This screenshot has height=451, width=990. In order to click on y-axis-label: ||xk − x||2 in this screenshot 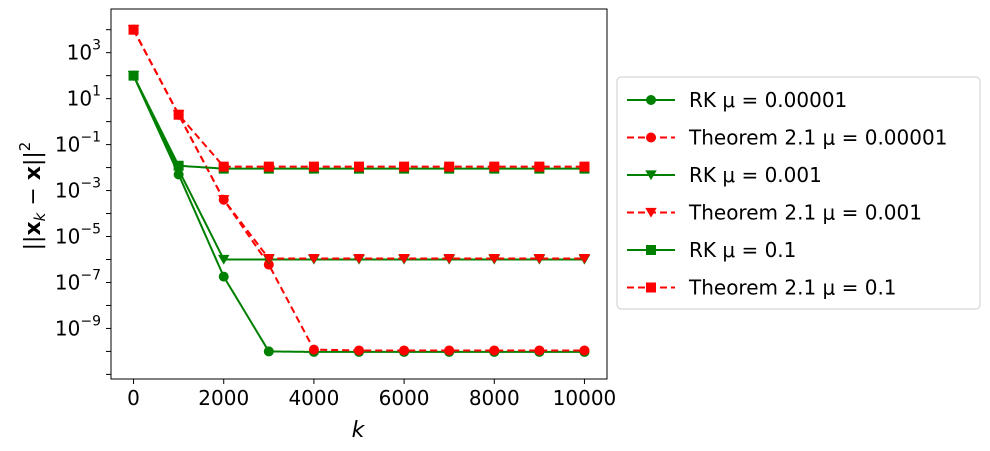, I will do `click(32, 196)`.